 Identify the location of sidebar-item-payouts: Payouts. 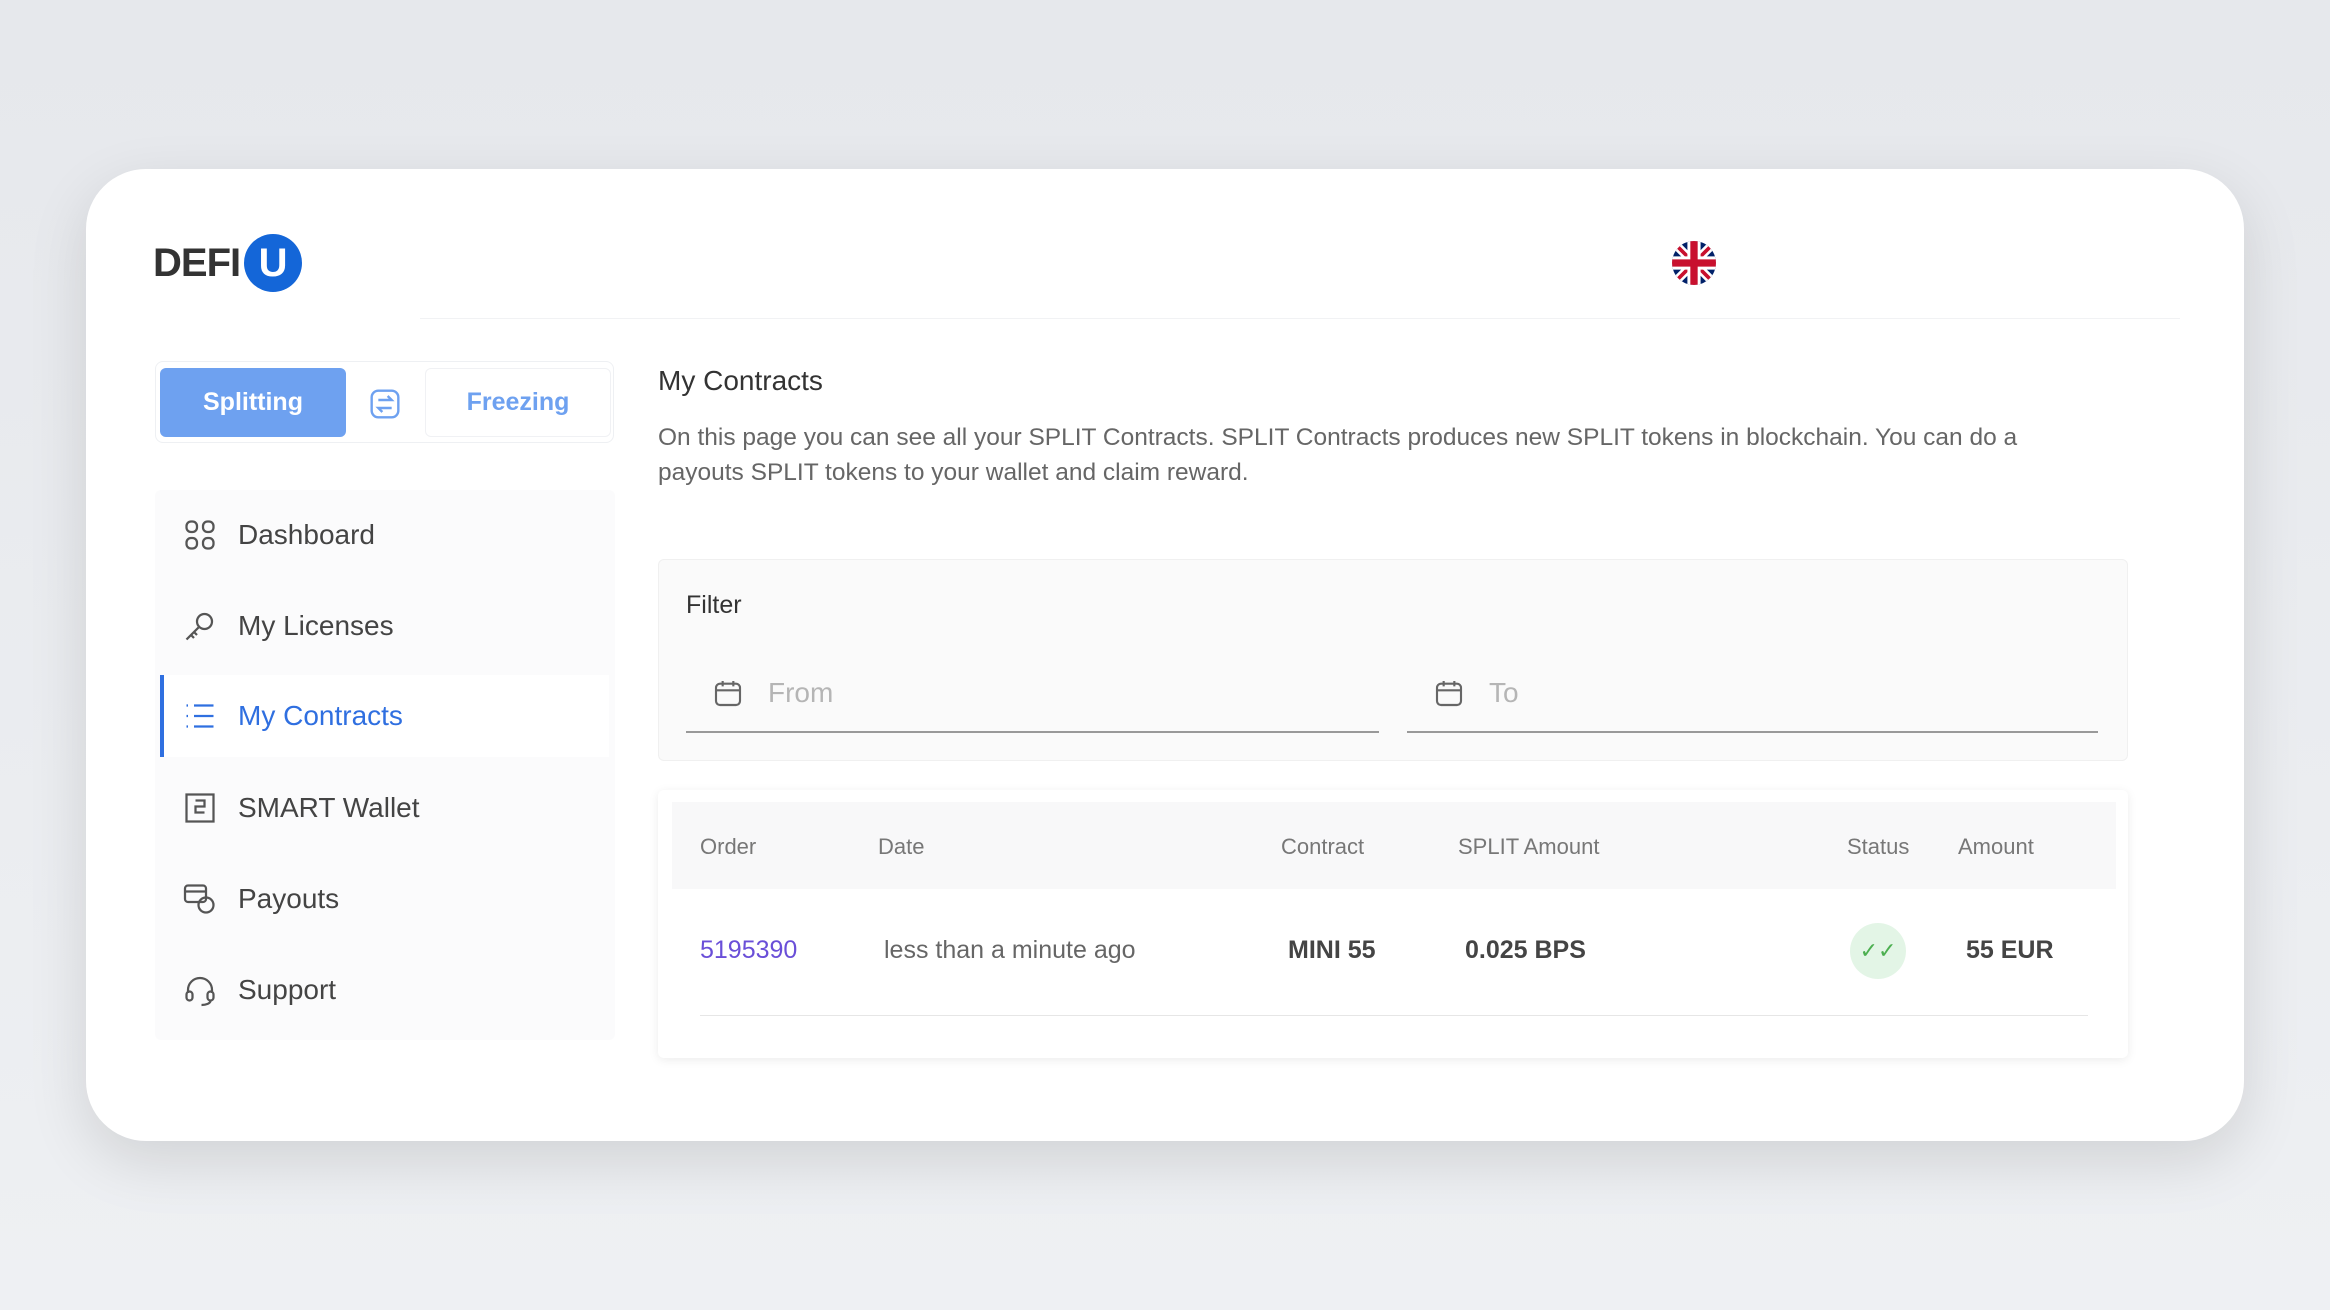
(384, 899).